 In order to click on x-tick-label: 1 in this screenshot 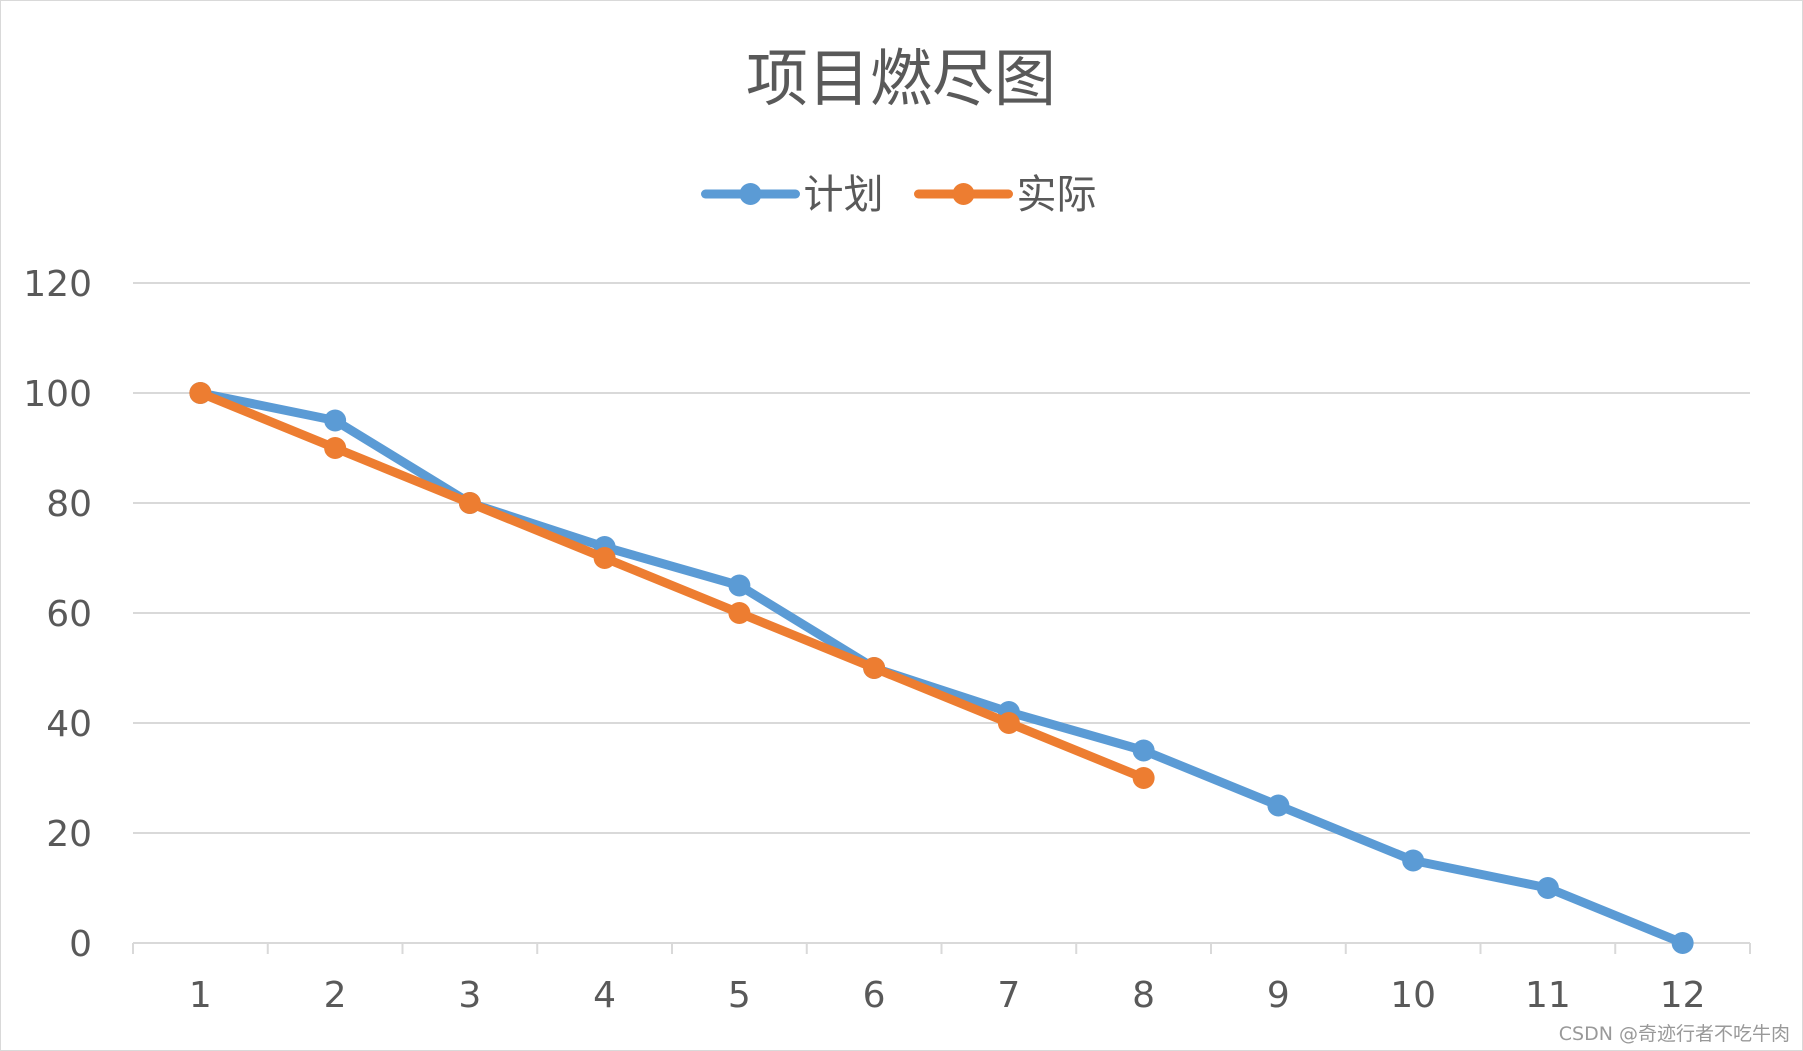, I will do `click(200, 995)`.